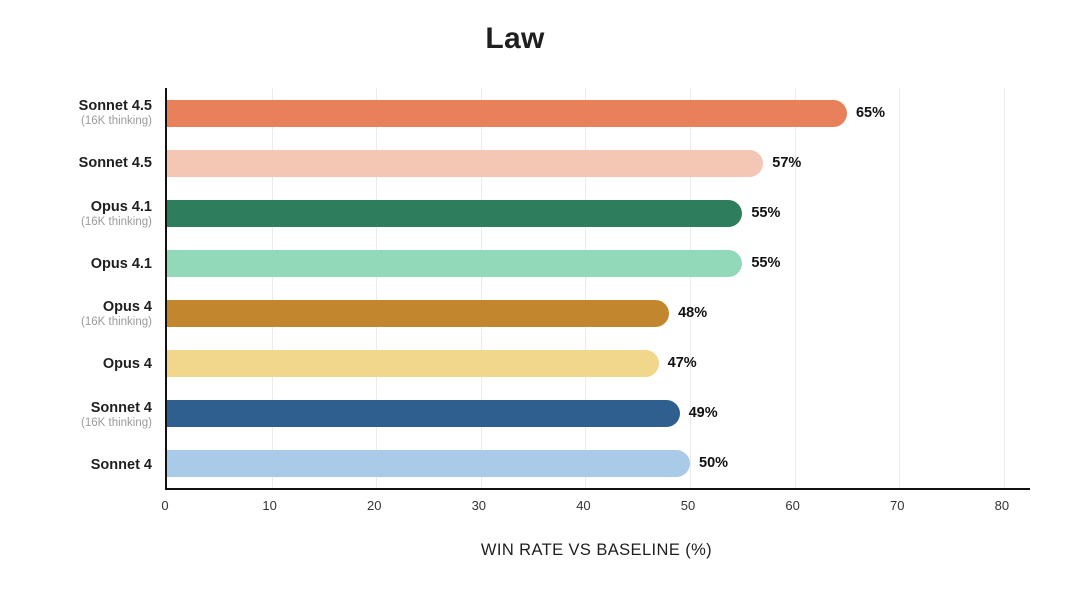 The width and height of the screenshot is (1080, 608). I want to click on bar-value-label: 49%, so click(703, 413).